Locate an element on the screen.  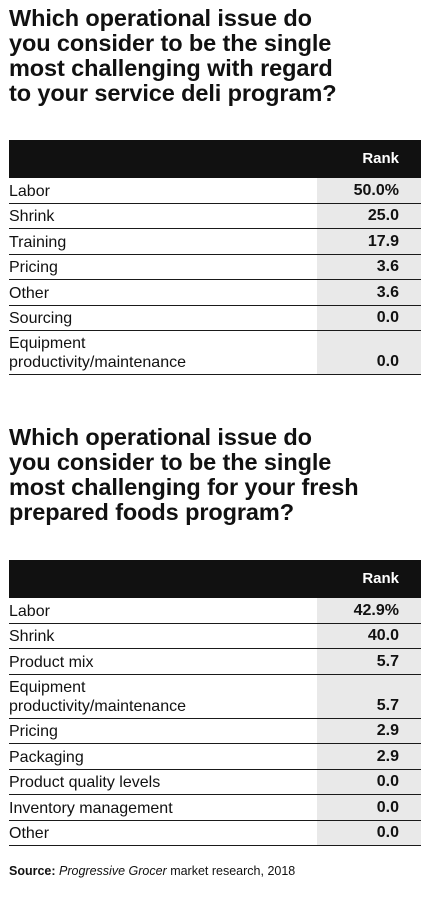
row-value-cell: 50.0% is located at coordinates (368, 190).